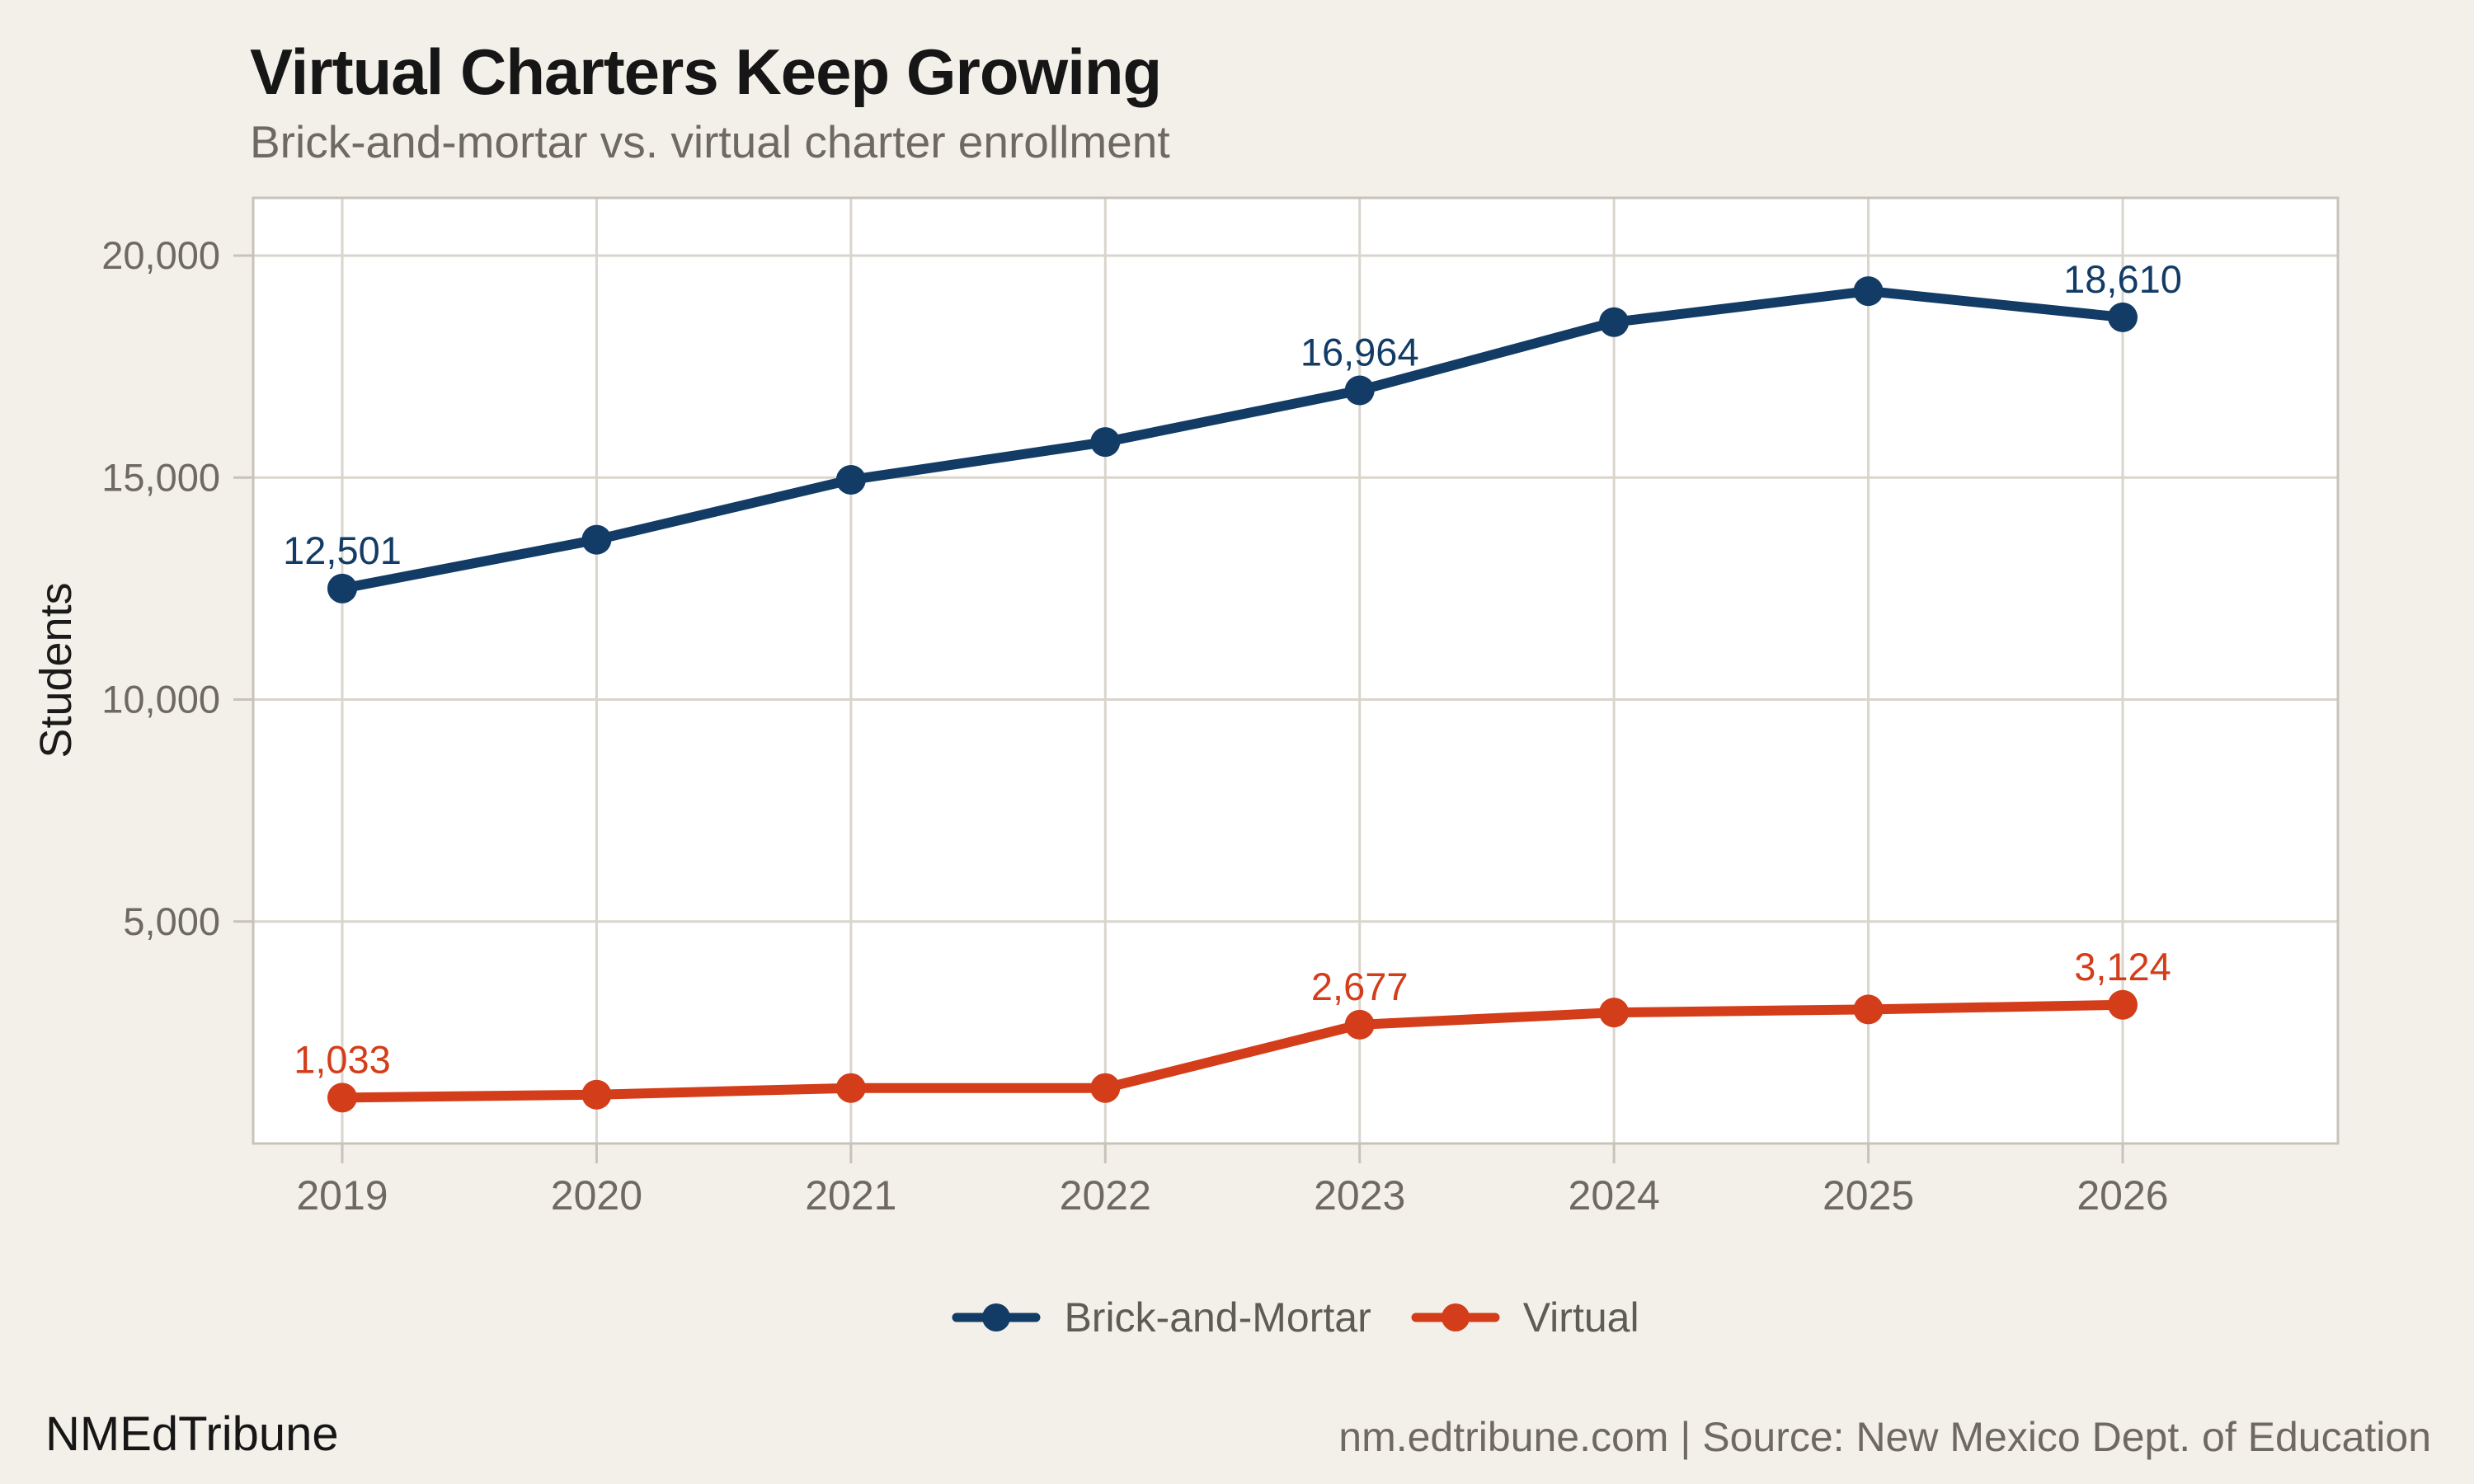  Describe the element at coordinates (1232, 1051) in the screenshot. I see `series-line-virtual` at that location.